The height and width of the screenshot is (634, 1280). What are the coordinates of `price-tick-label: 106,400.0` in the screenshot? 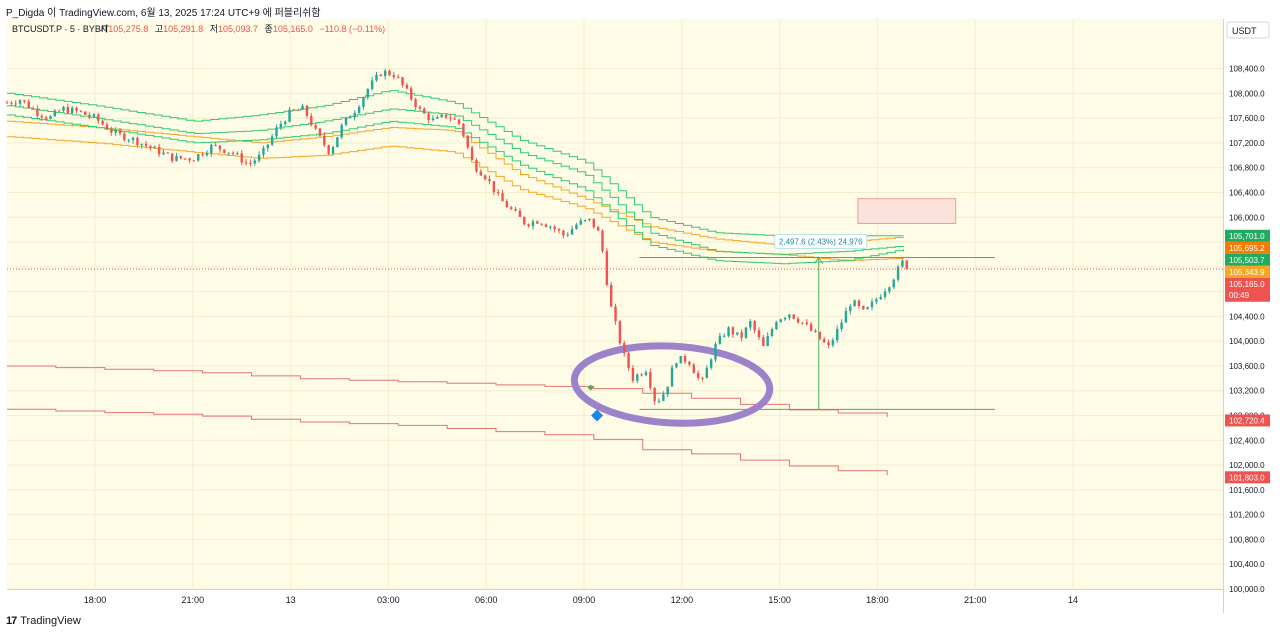 It's located at (1247, 192).